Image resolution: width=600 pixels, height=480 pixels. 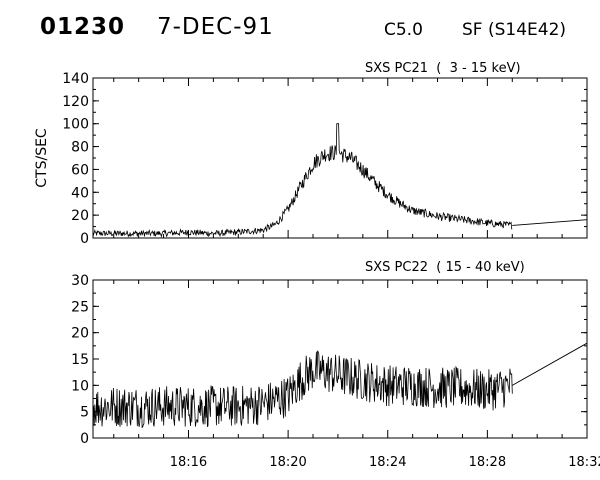 What do you see at coordinates (584, 462) in the screenshot?
I see `x-tick-label: 18:32` at bounding box center [584, 462].